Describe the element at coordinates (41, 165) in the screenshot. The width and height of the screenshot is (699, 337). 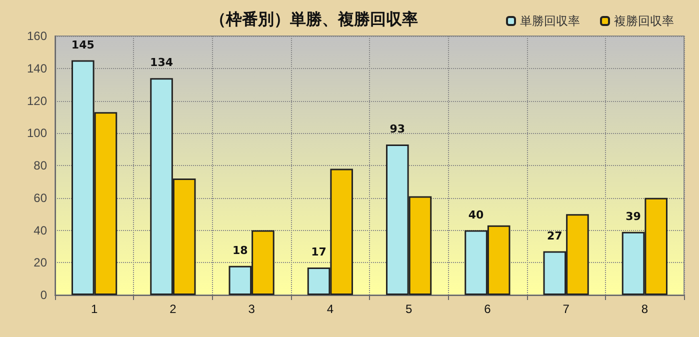
I see `y-tick-label: 80` at that location.